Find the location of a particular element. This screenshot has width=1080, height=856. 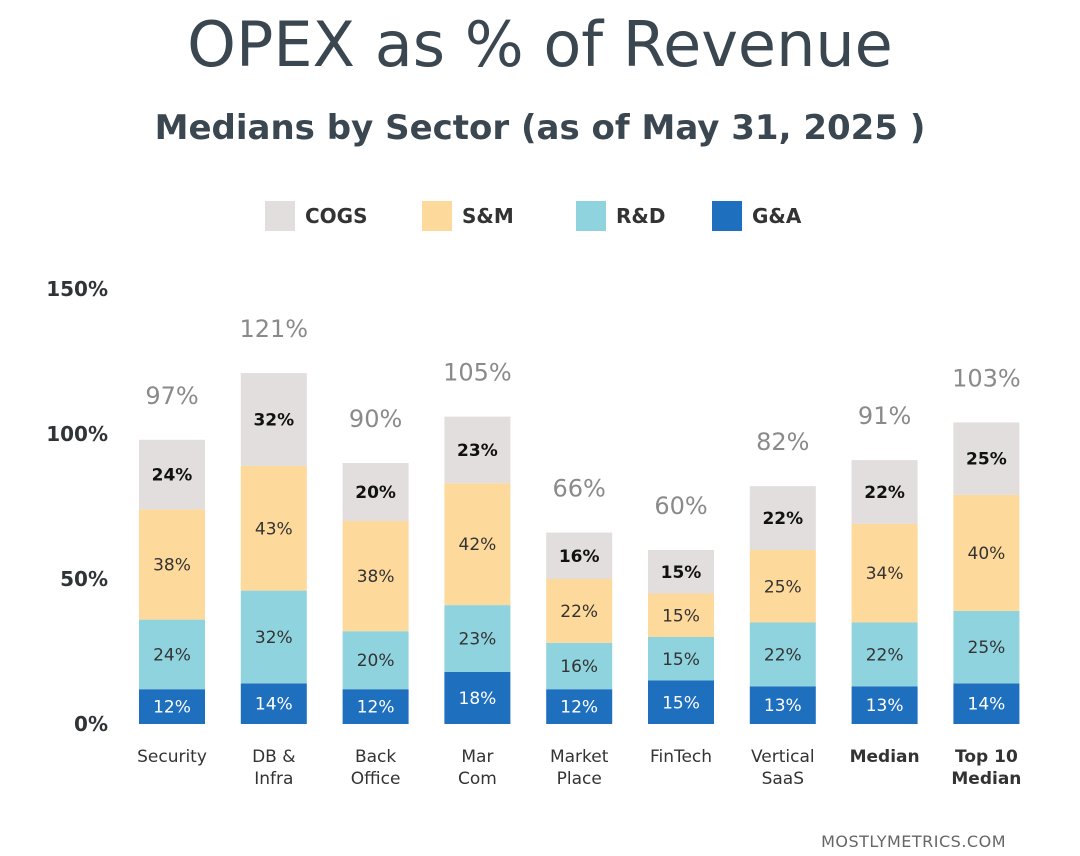

data-label-sm: 22% is located at coordinates (579, 612).